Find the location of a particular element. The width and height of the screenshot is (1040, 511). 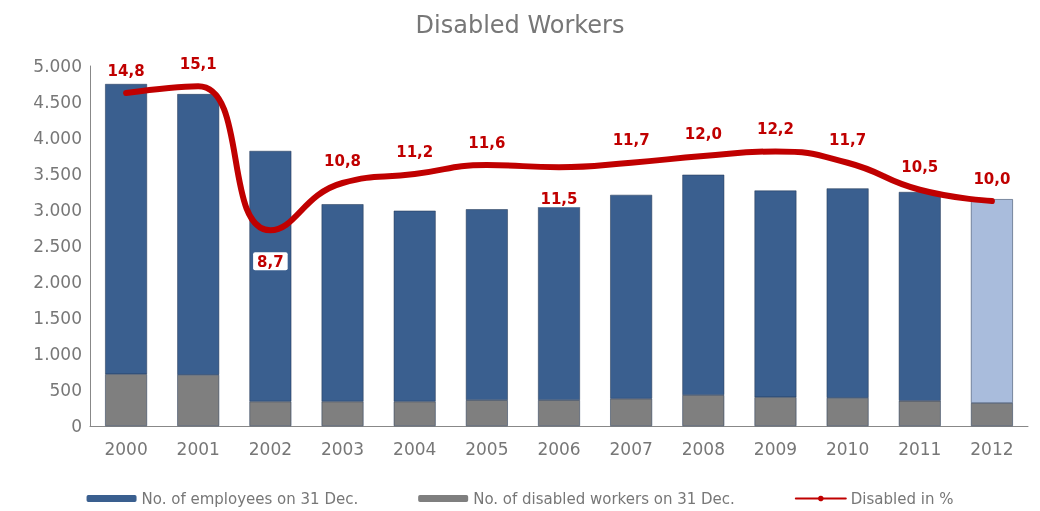

x-tick-label: 2003 is located at coordinates (342, 448).